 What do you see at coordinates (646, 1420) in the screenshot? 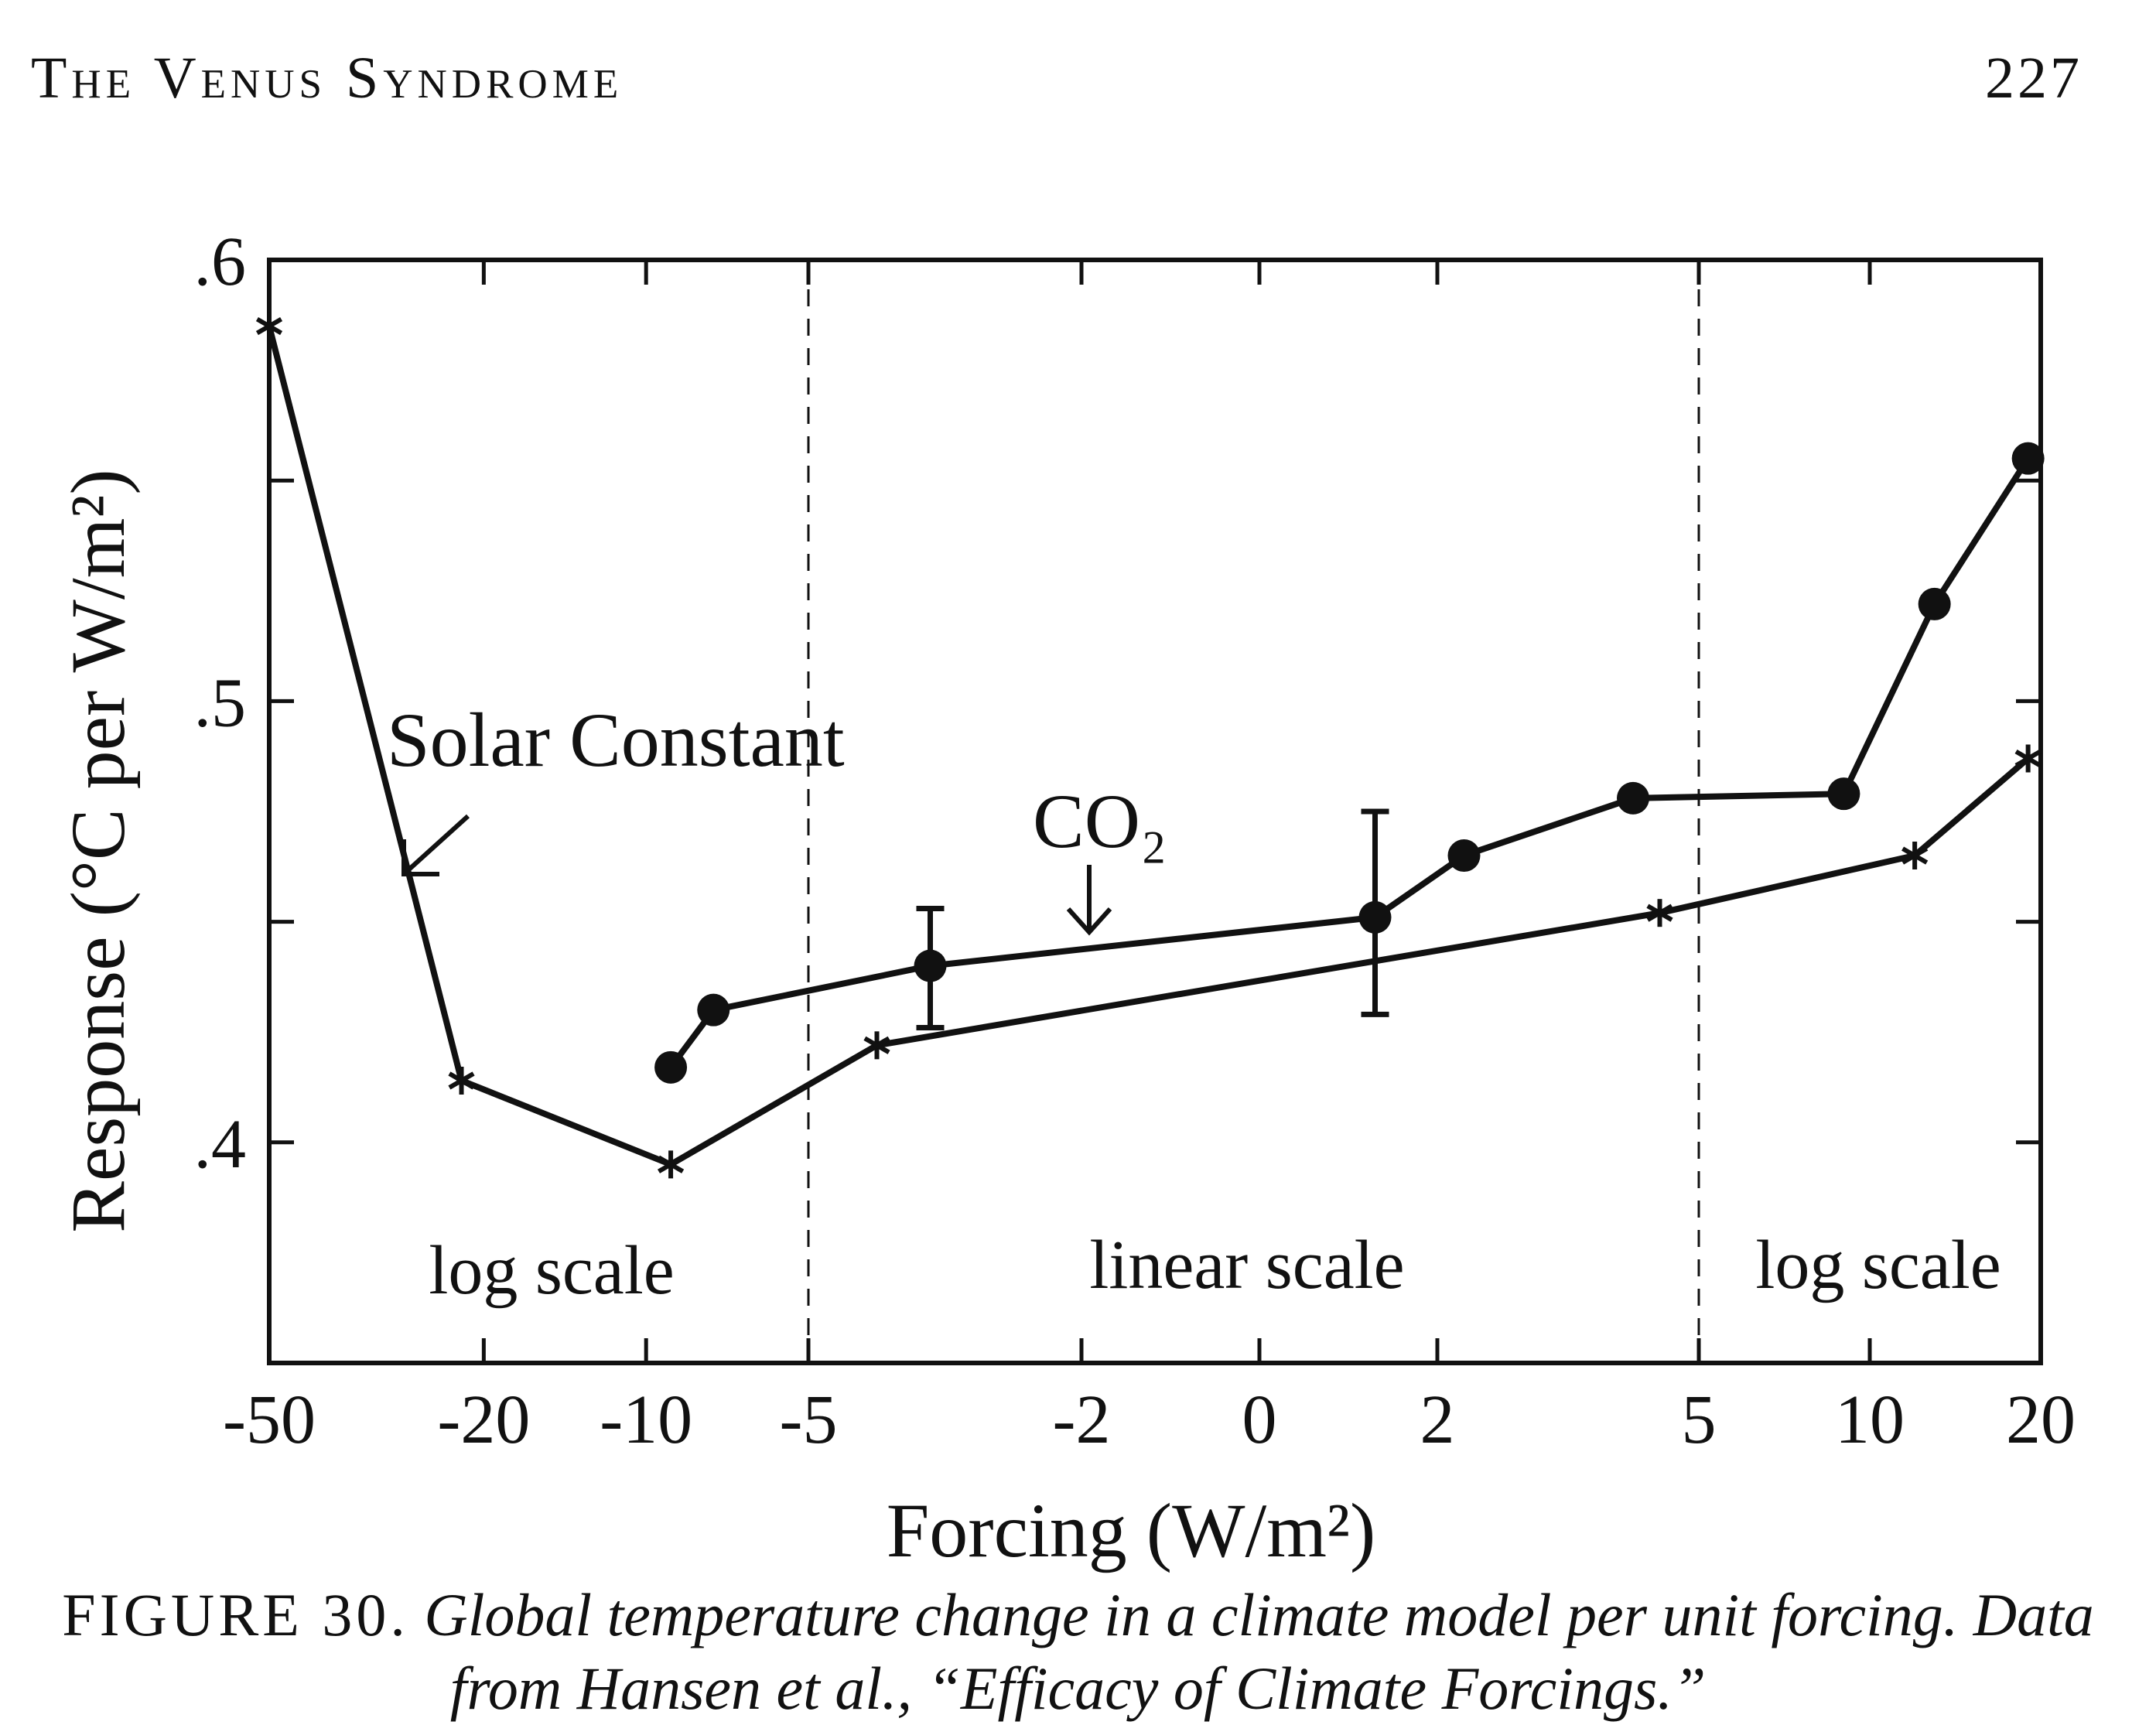
I see `x-tick-label: -10` at bounding box center [646, 1420].